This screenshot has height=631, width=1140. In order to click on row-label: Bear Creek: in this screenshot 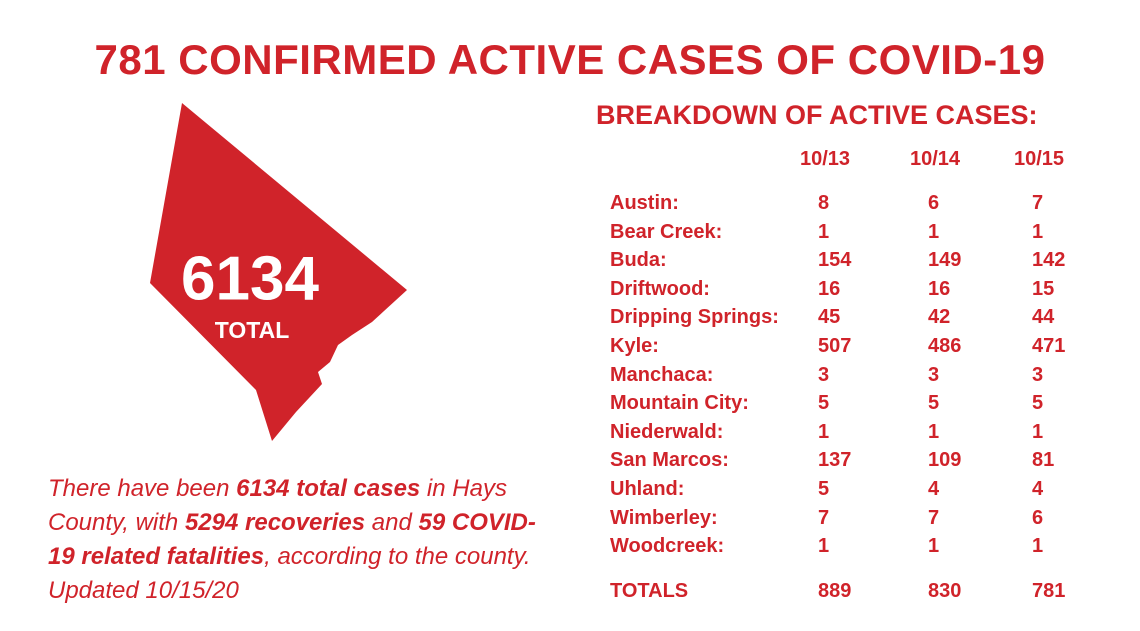, I will do `click(666, 231)`.